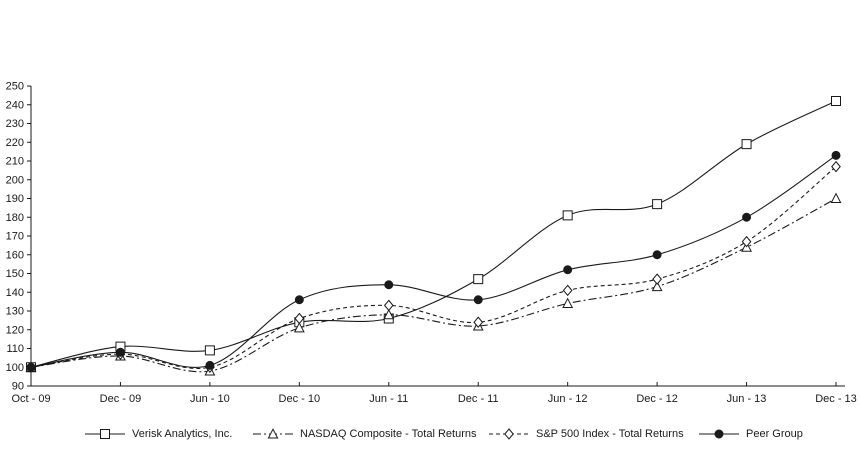 Image resolution: width=860 pixels, height=451 pixels. Describe the element at coordinates (657, 399) in the screenshot. I see `x-axis-tick-label: Dec - 12` at that location.